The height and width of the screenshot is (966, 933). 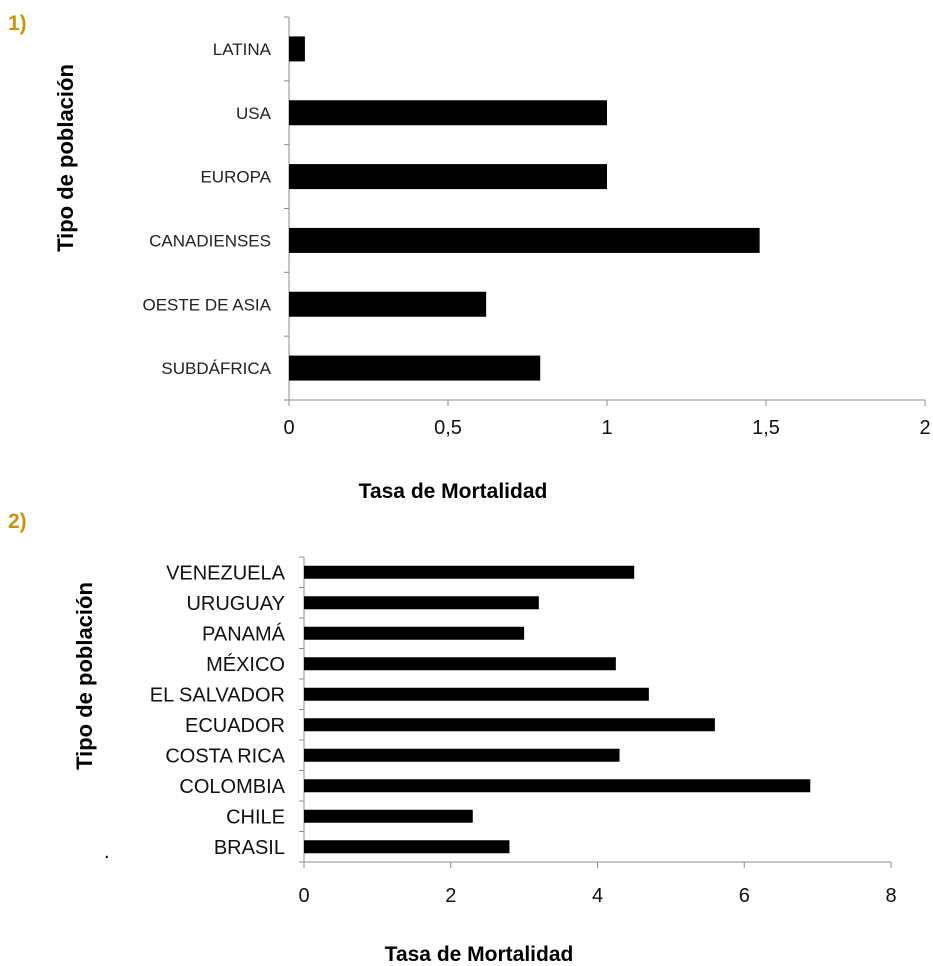 I want to click on category-label: COSTA RICA, so click(x=225, y=756).